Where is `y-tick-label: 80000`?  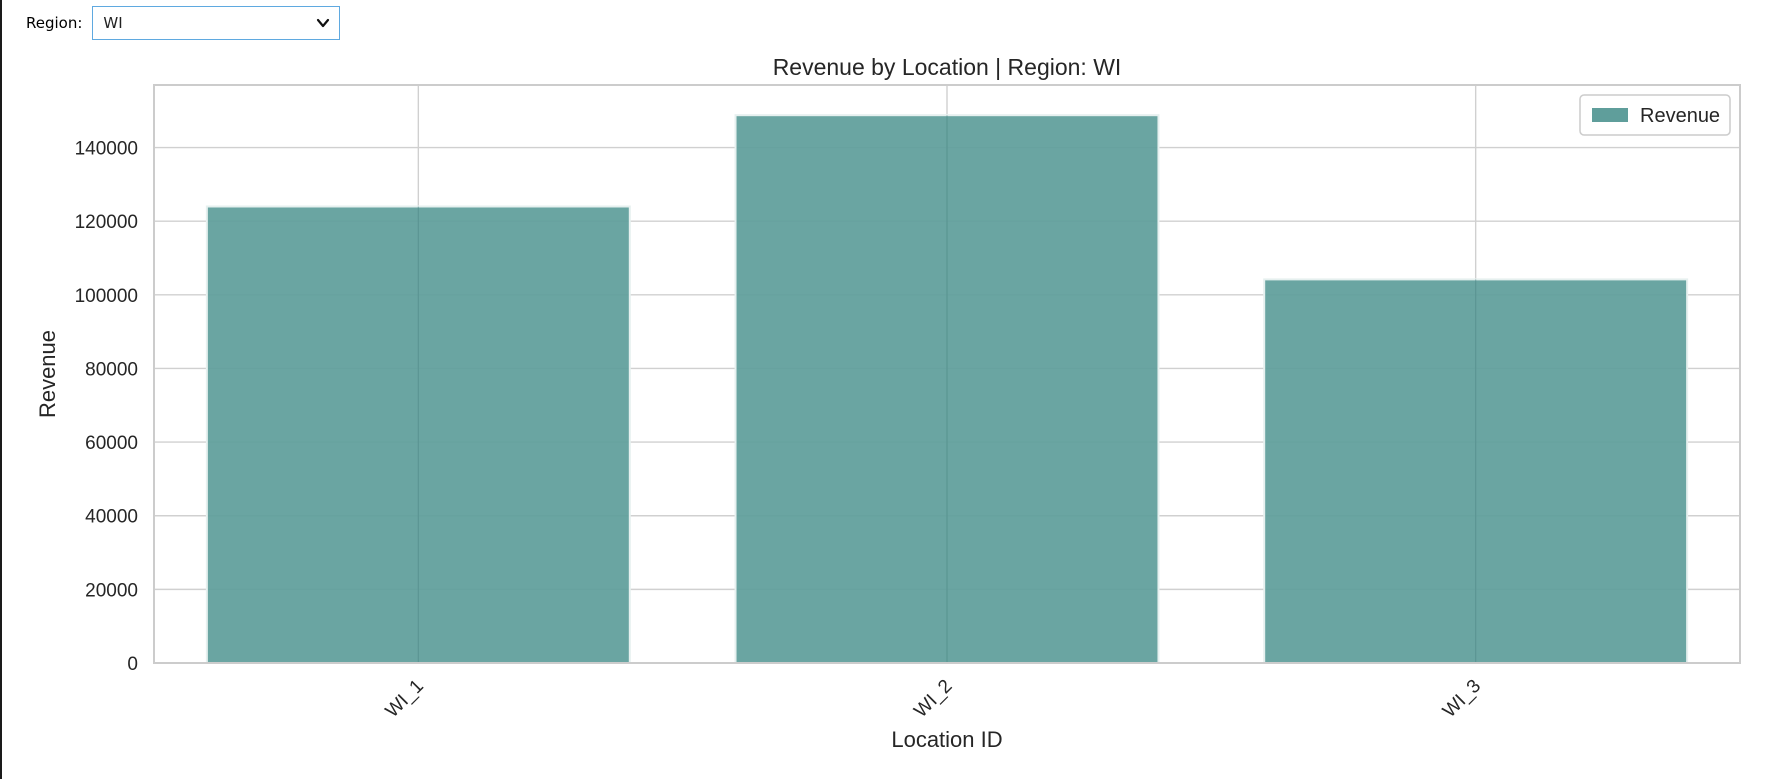
y-tick-label: 80000 is located at coordinates (111, 369).